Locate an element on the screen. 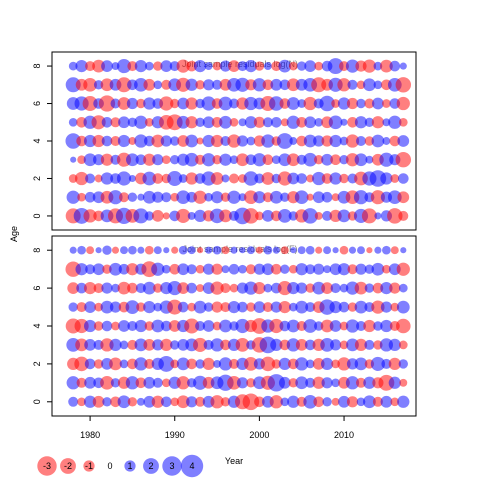 The height and width of the screenshot is (480, 480). bubble-top-age7-2014 is located at coordinates (378, 85).